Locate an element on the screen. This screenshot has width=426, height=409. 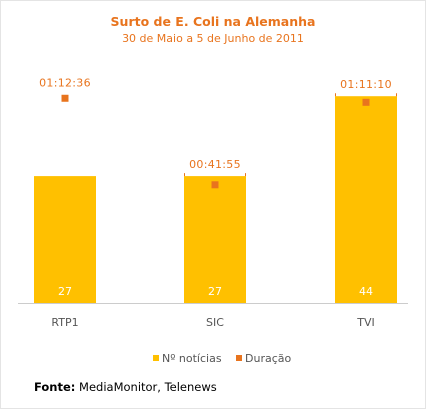
duration-point-rtp1 is located at coordinates (65, 98).